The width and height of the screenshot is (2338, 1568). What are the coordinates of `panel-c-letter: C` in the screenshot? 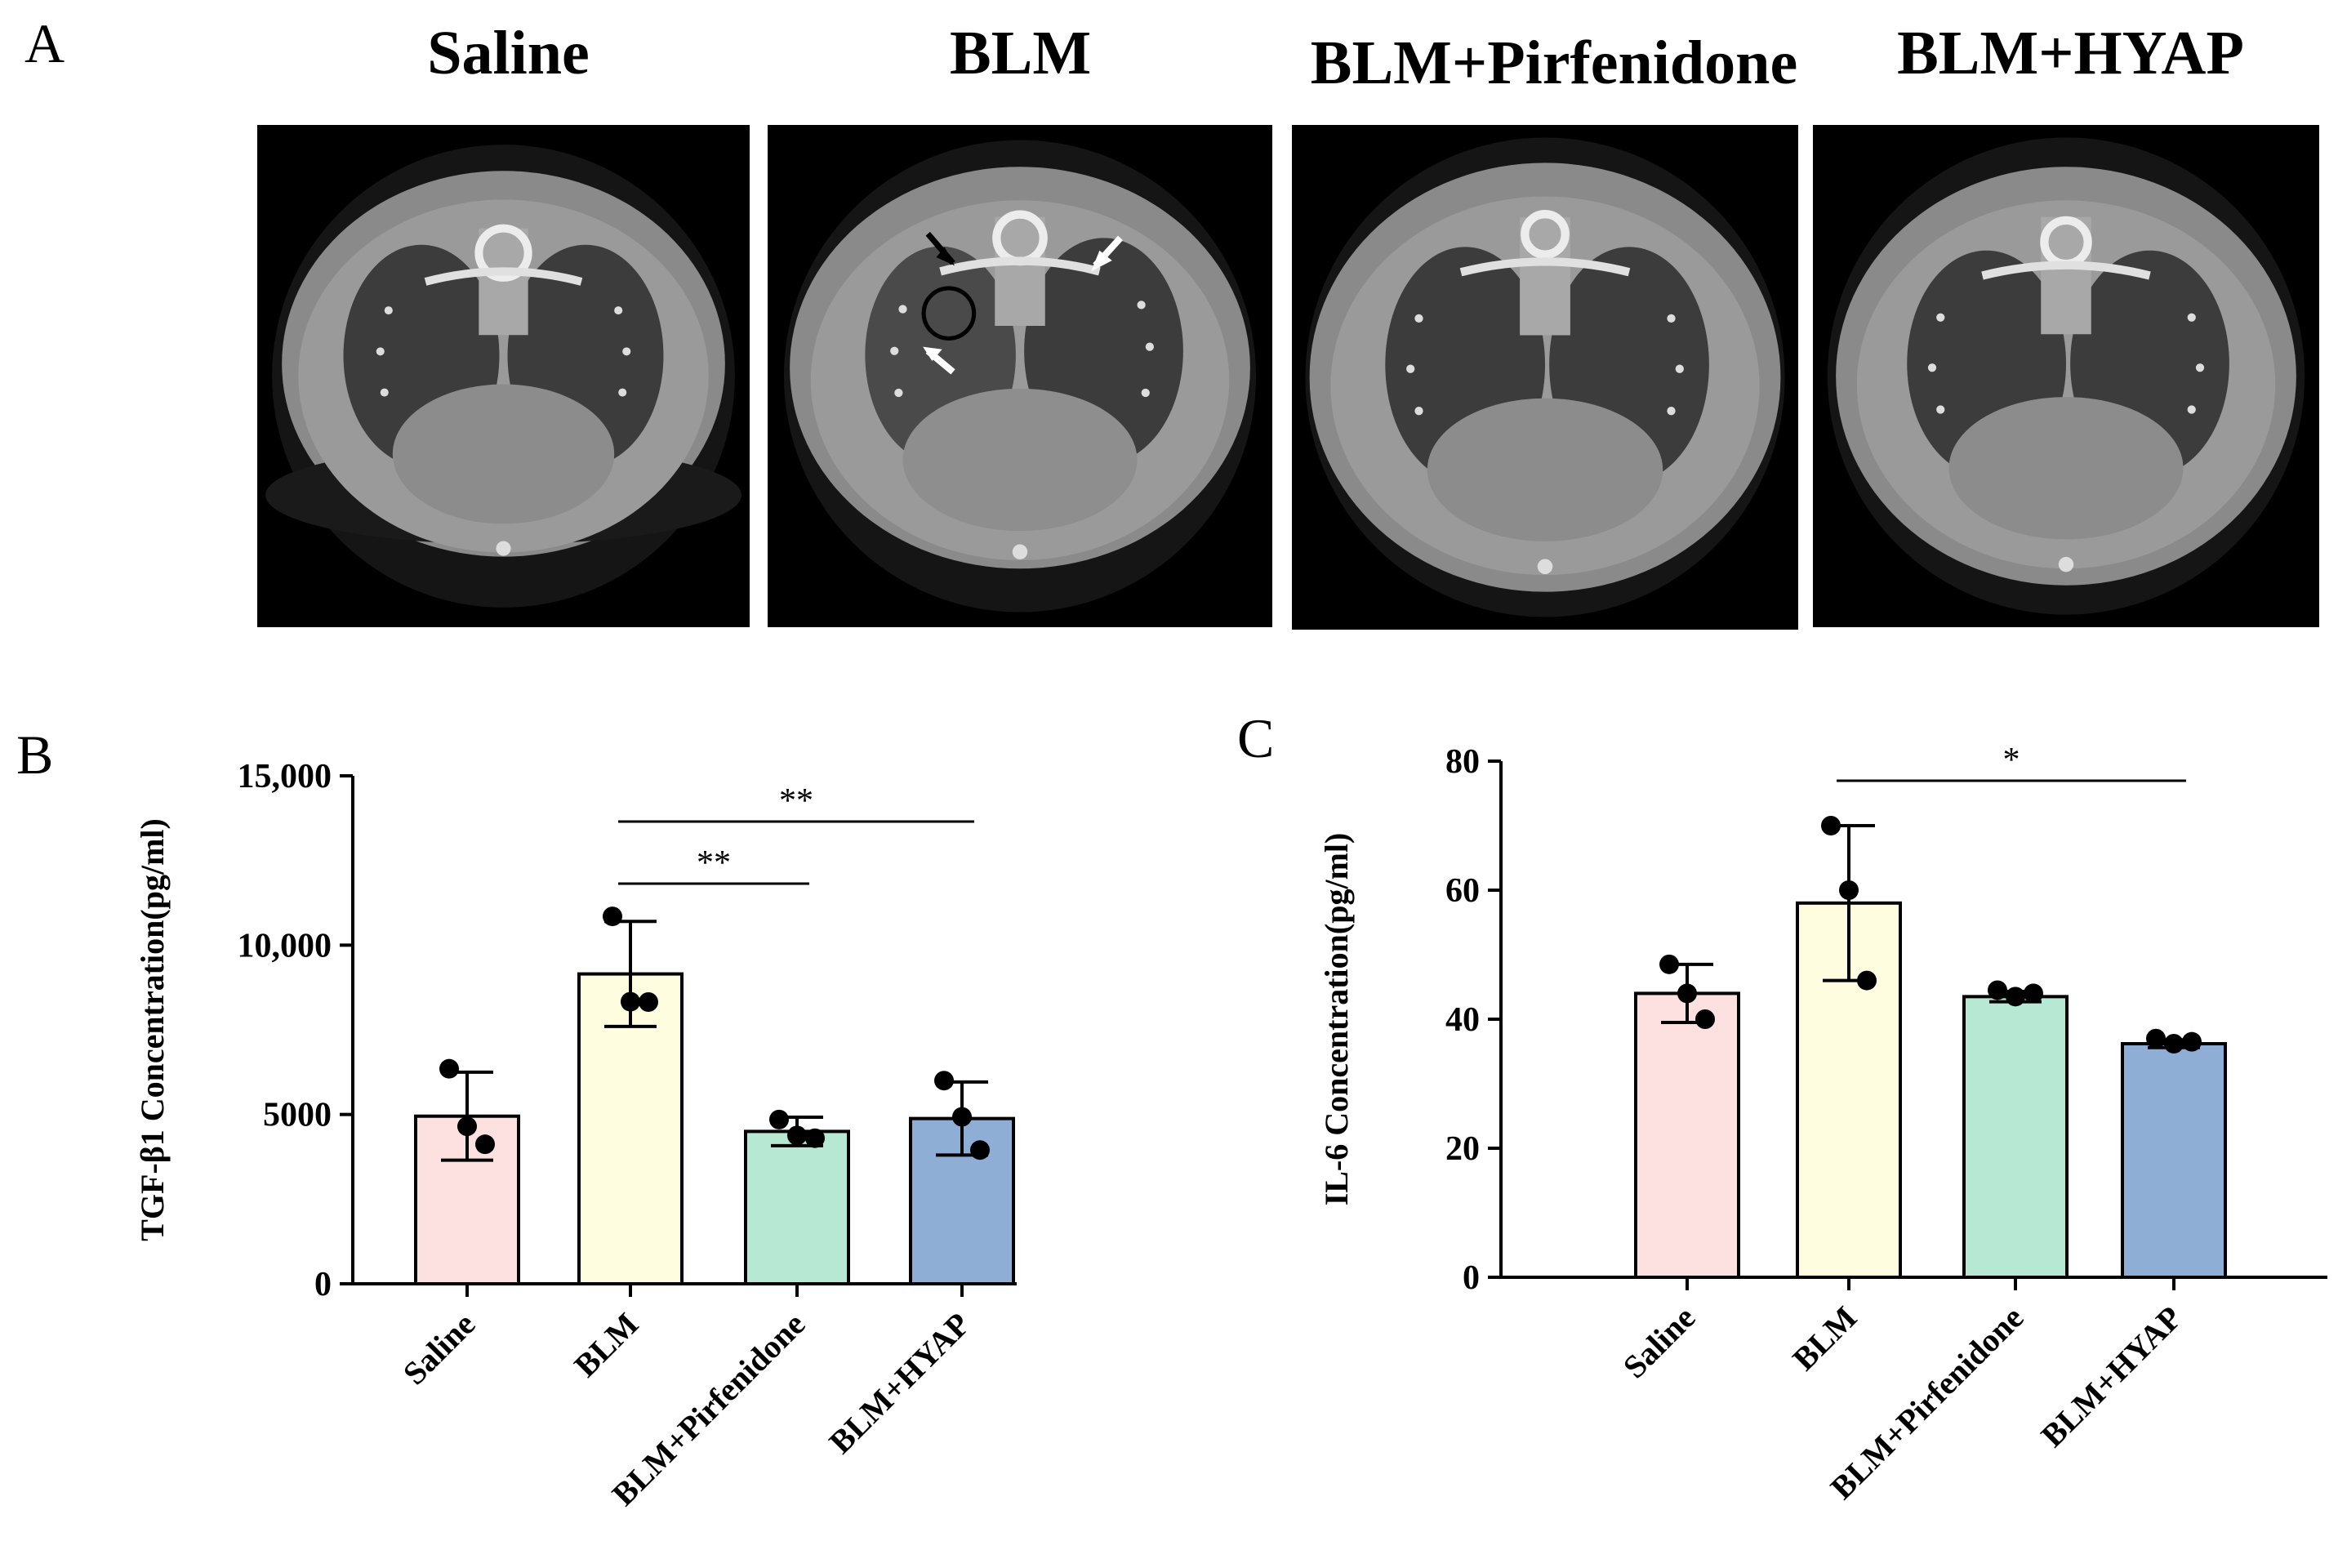 It's located at (1256, 738).